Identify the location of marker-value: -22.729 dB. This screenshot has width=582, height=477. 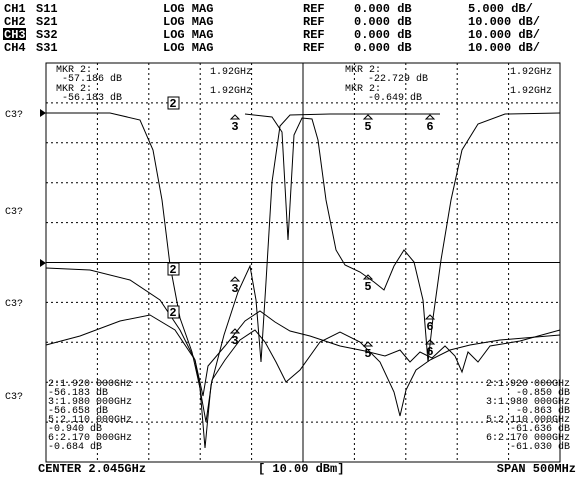
(398, 79).